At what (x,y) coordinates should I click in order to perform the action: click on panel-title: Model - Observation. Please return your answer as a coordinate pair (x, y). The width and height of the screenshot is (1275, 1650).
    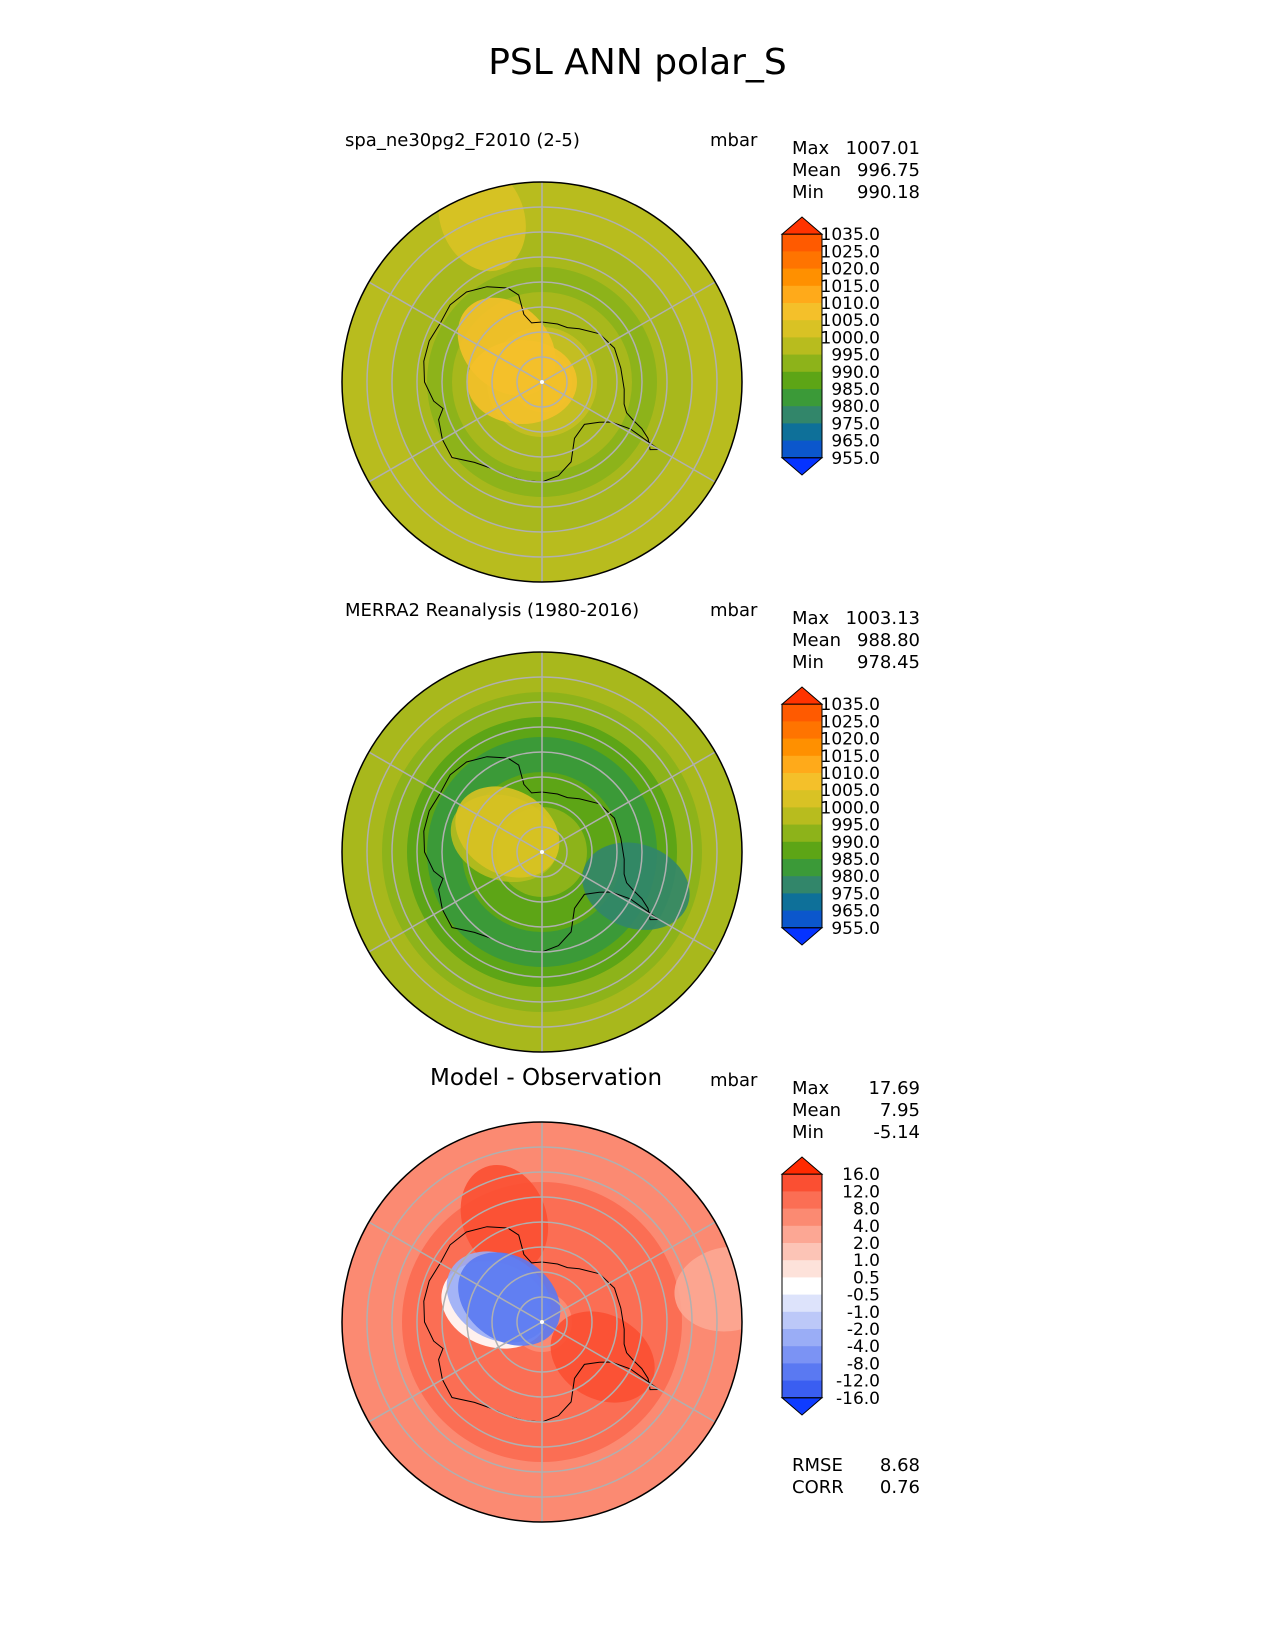
    Looking at the image, I should click on (546, 1078).